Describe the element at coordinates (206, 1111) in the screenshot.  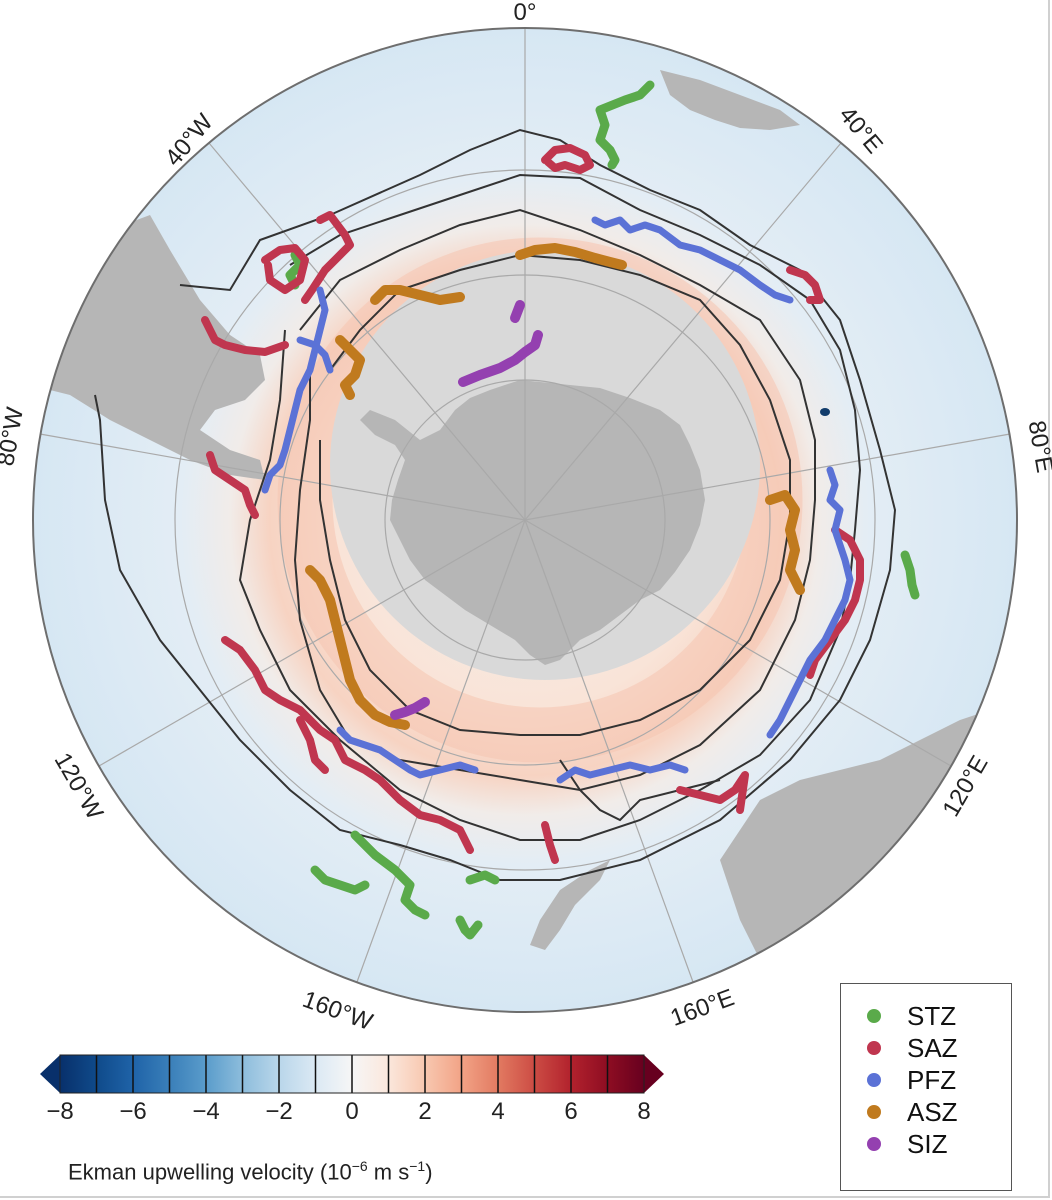
I see `colorbar-tick: −4` at that location.